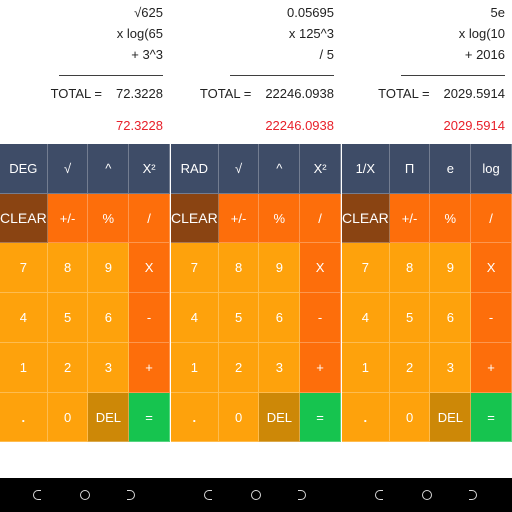 This screenshot has width=512, height=512. I want to click on pi-button: Π, so click(410, 169).